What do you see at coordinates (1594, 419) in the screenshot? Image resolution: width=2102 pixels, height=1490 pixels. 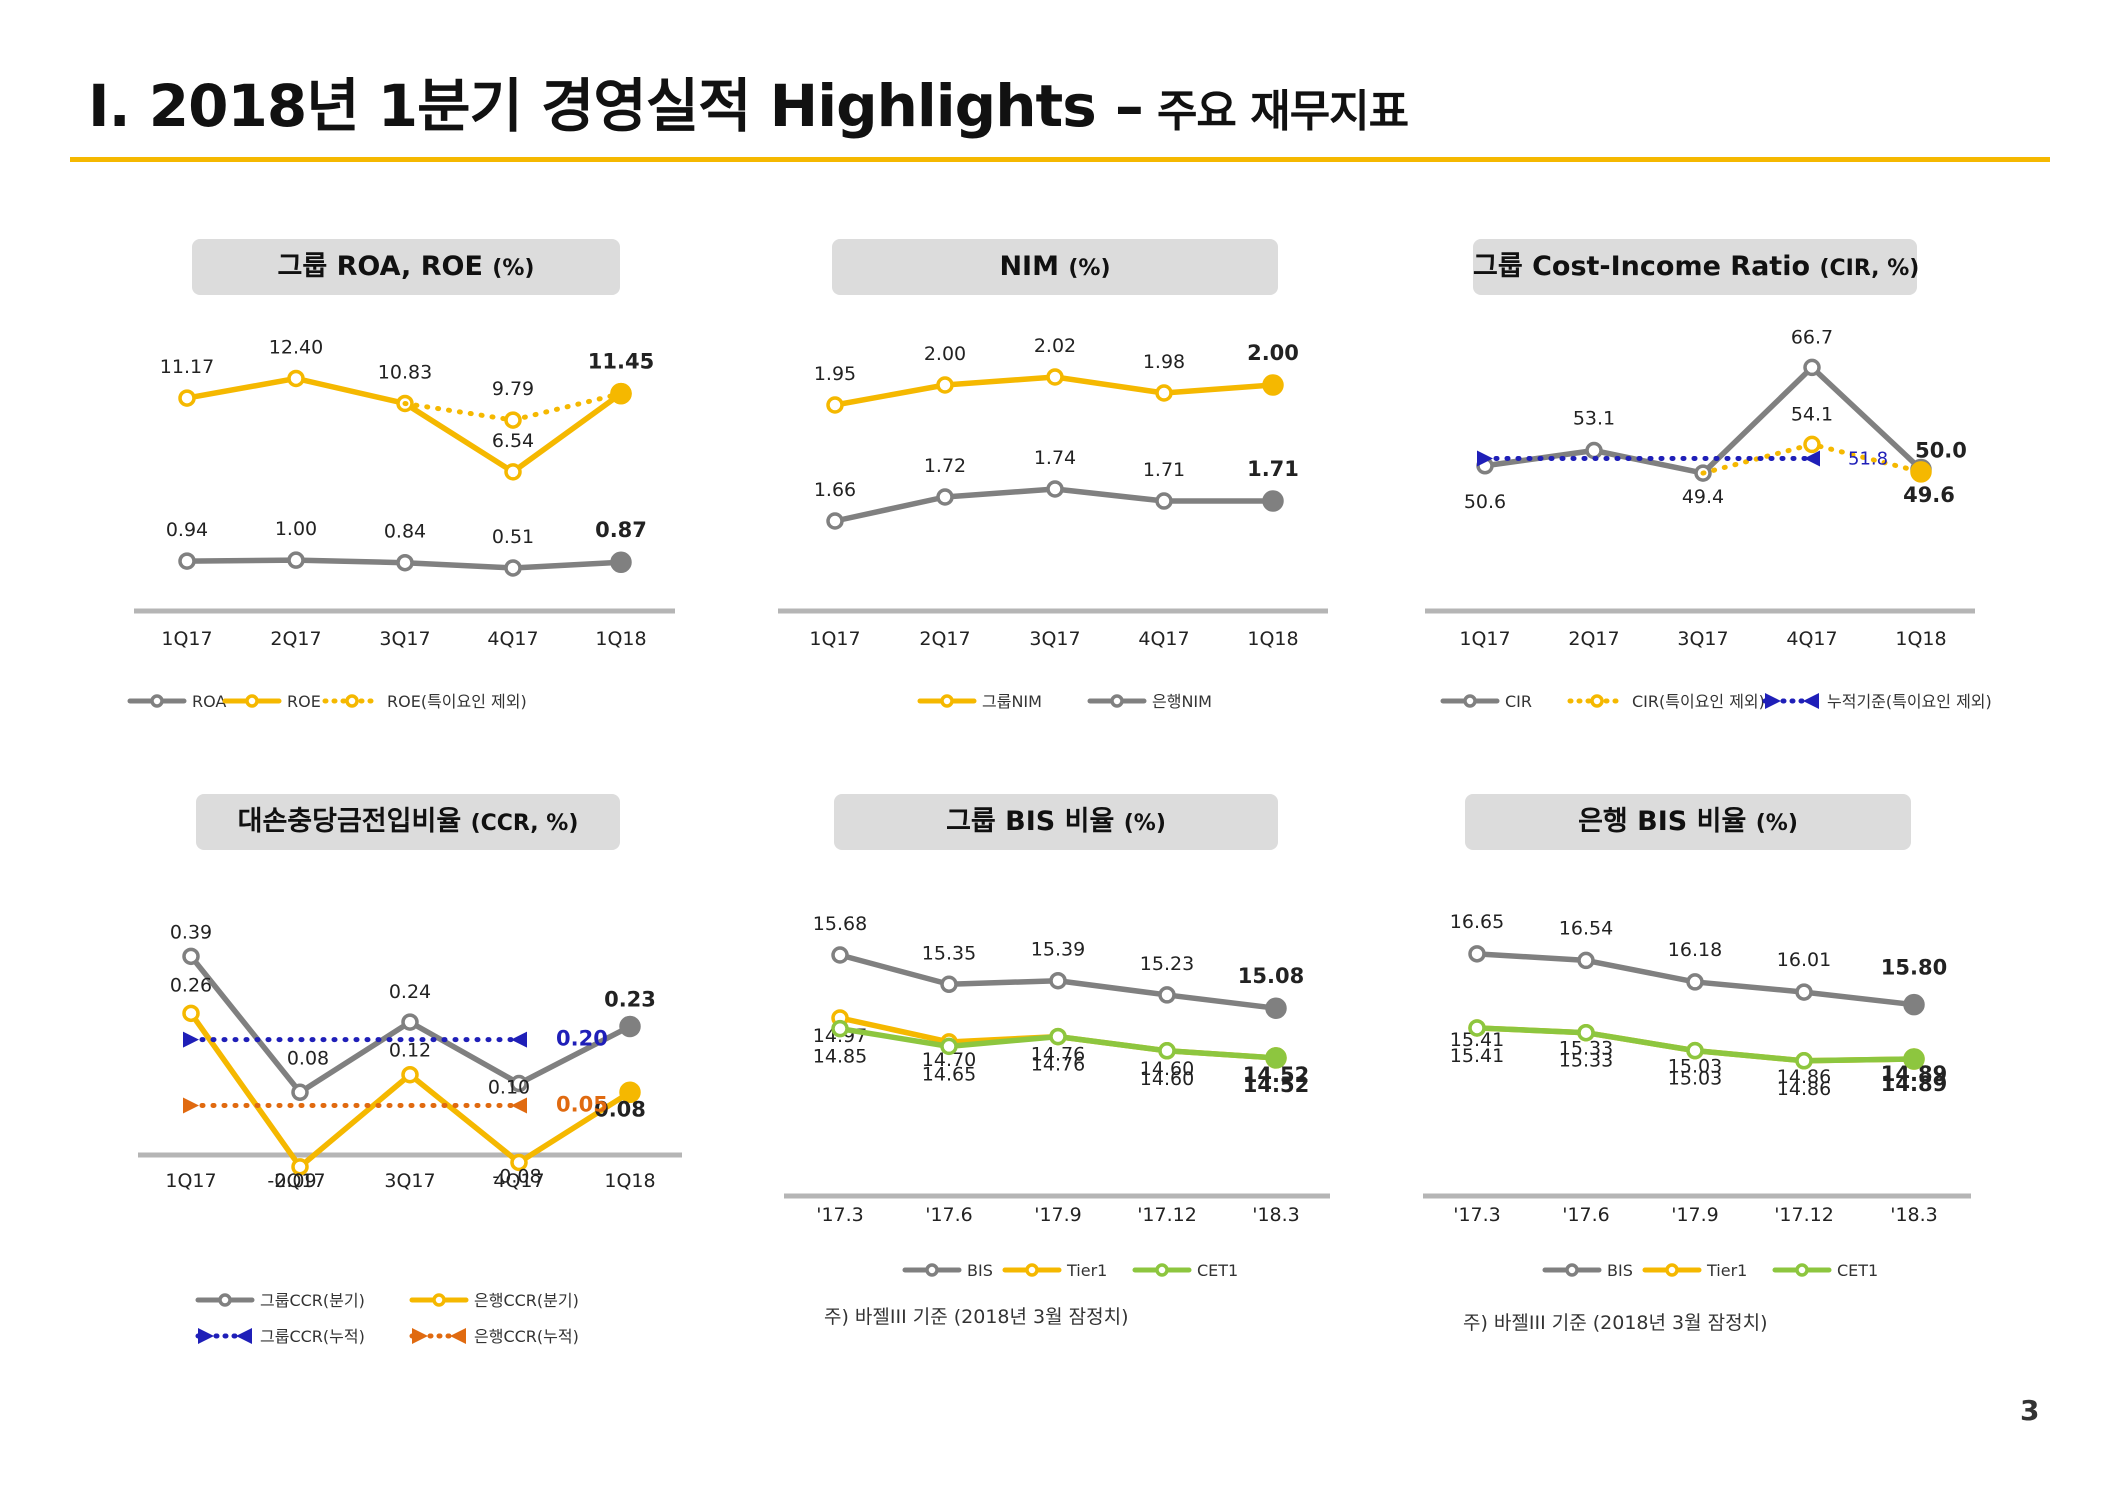 I see `data-label: 53.1` at bounding box center [1594, 419].